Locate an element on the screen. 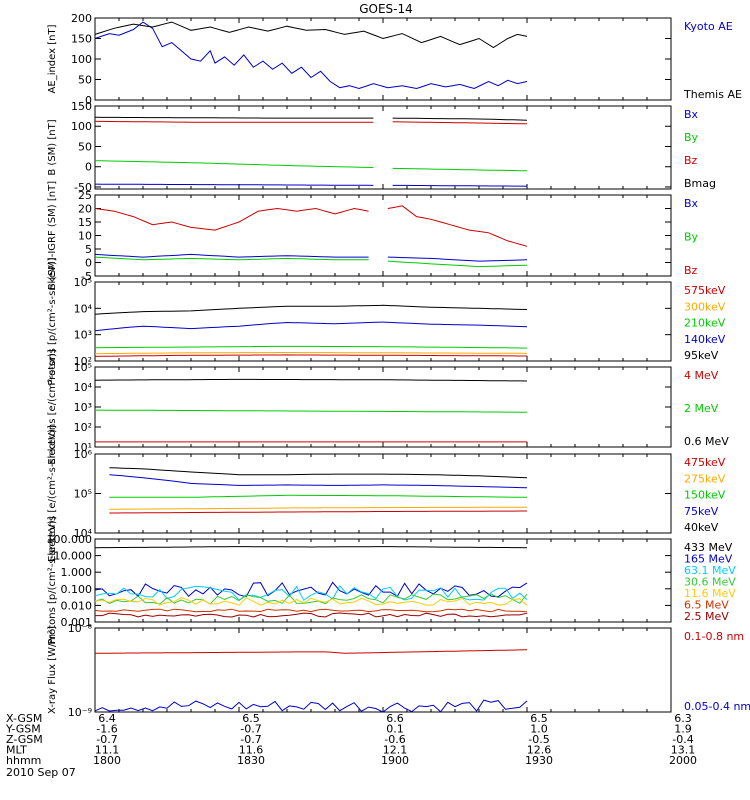 This screenshot has width=750, height=800. footer-value: 1900 is located at coordinates (395, 760).